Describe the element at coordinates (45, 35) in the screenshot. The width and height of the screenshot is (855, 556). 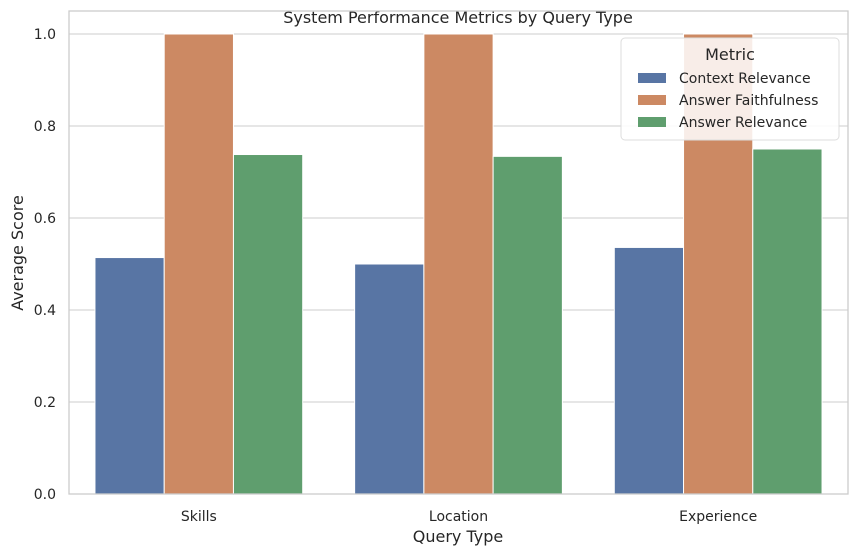
I see `y-tick-label: 1.0` at that location.